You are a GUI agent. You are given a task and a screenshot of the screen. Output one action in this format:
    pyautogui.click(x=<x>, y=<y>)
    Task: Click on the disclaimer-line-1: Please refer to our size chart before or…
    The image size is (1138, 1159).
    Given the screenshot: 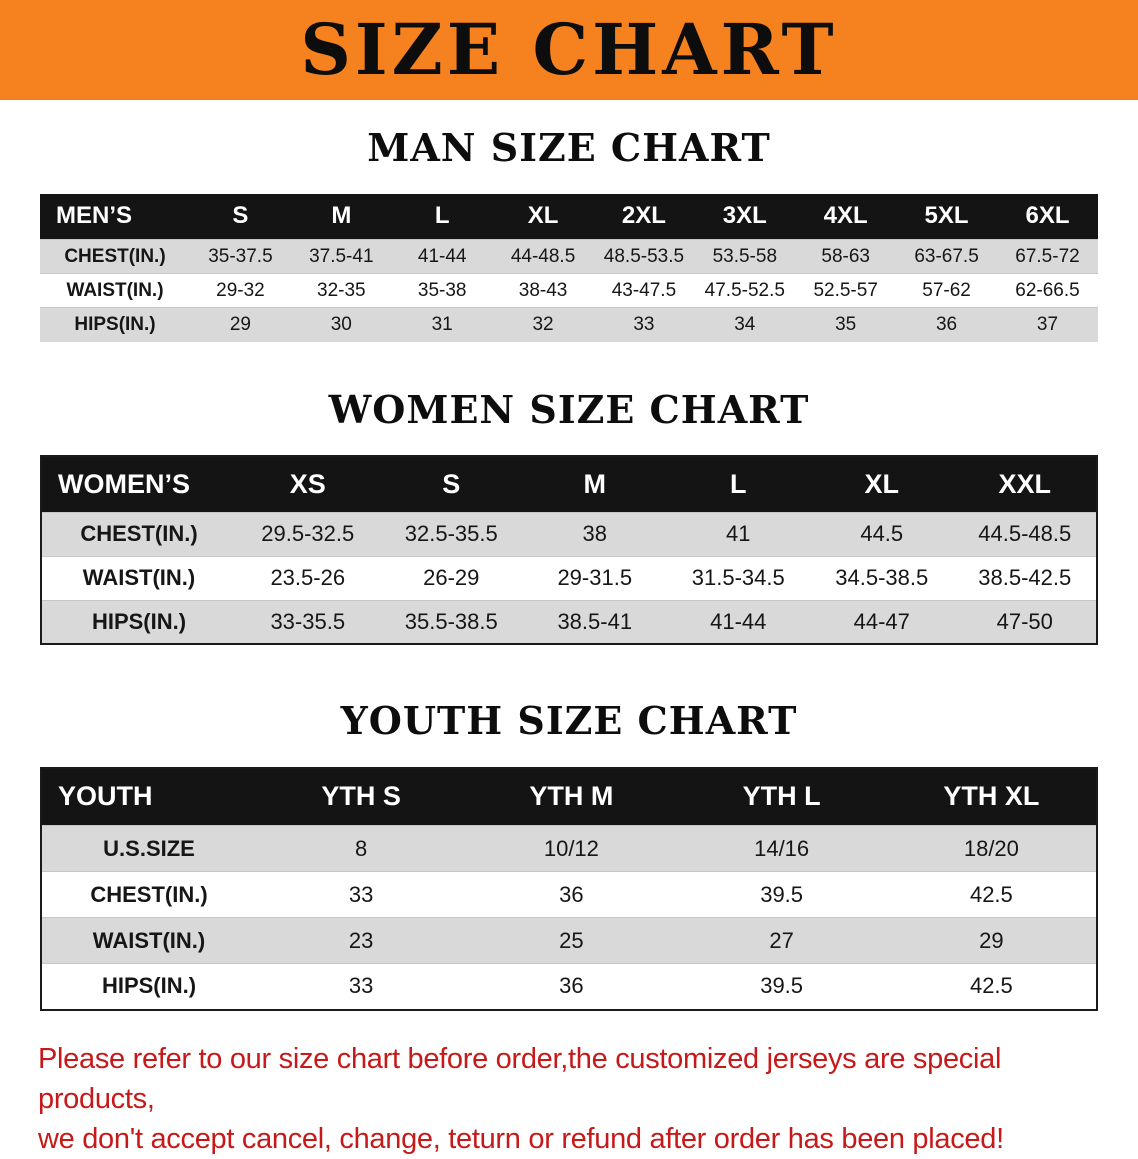 What is the action you would take?
    pyautogui.click(x=520, y=1078)
    